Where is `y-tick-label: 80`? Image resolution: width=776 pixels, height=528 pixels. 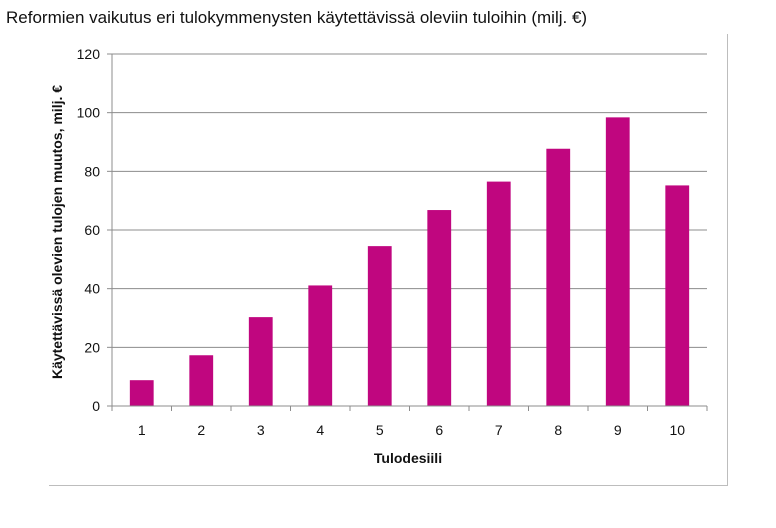
y-tick-label: 80 is located at coordinates (92, 171).